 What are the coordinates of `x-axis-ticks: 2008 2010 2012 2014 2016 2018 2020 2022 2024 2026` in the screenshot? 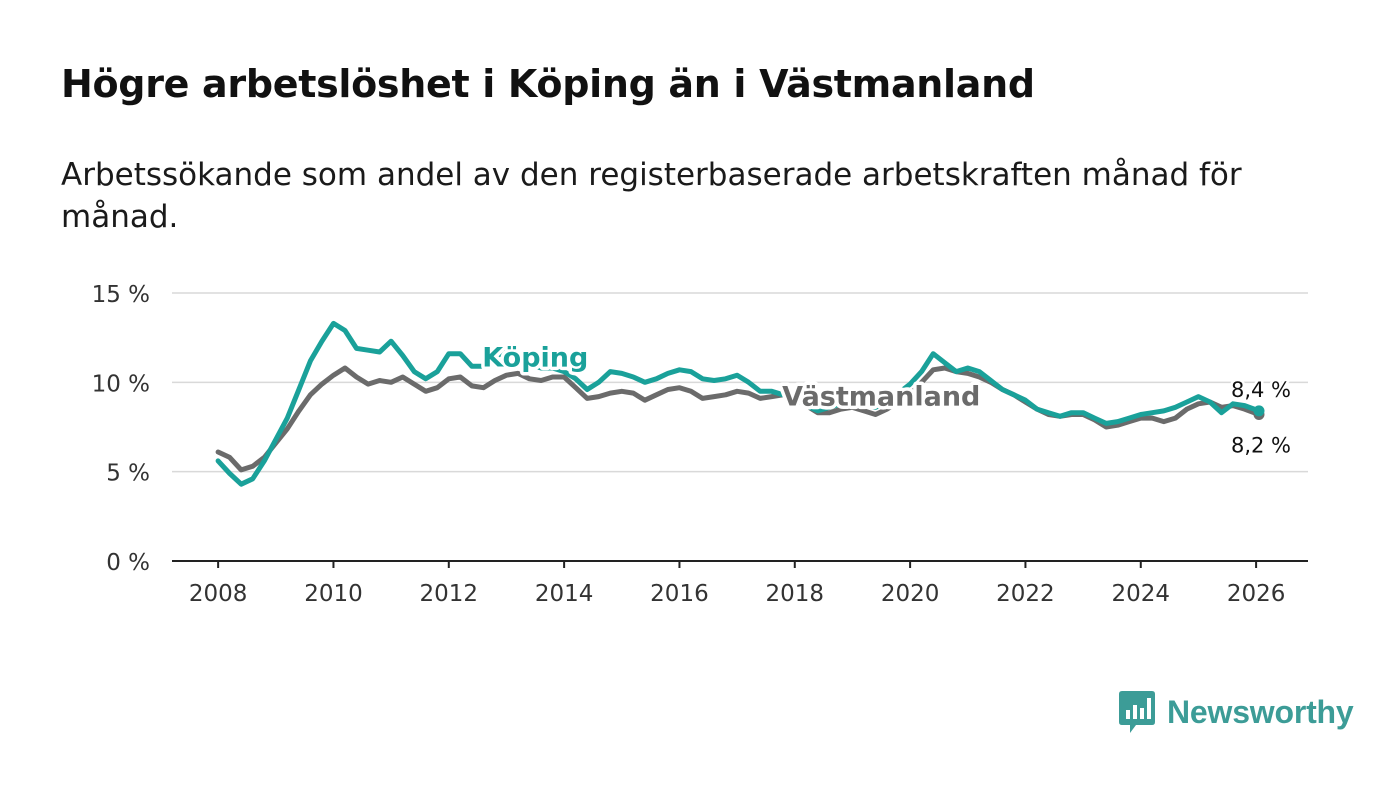 It's located at (737, 584).